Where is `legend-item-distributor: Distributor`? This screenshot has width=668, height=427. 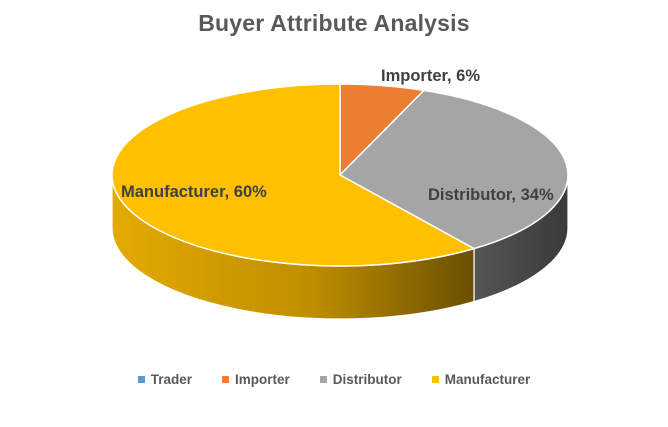 legend-item-distributor: Distributor is located at coordinates (360, 379).